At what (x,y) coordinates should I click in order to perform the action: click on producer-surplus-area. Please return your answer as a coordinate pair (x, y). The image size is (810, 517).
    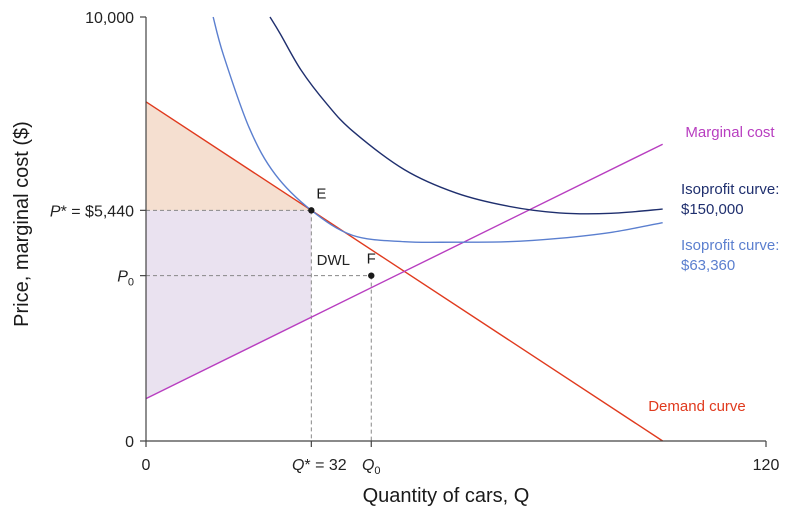
    Looking at the image, I should click on (229, 304).